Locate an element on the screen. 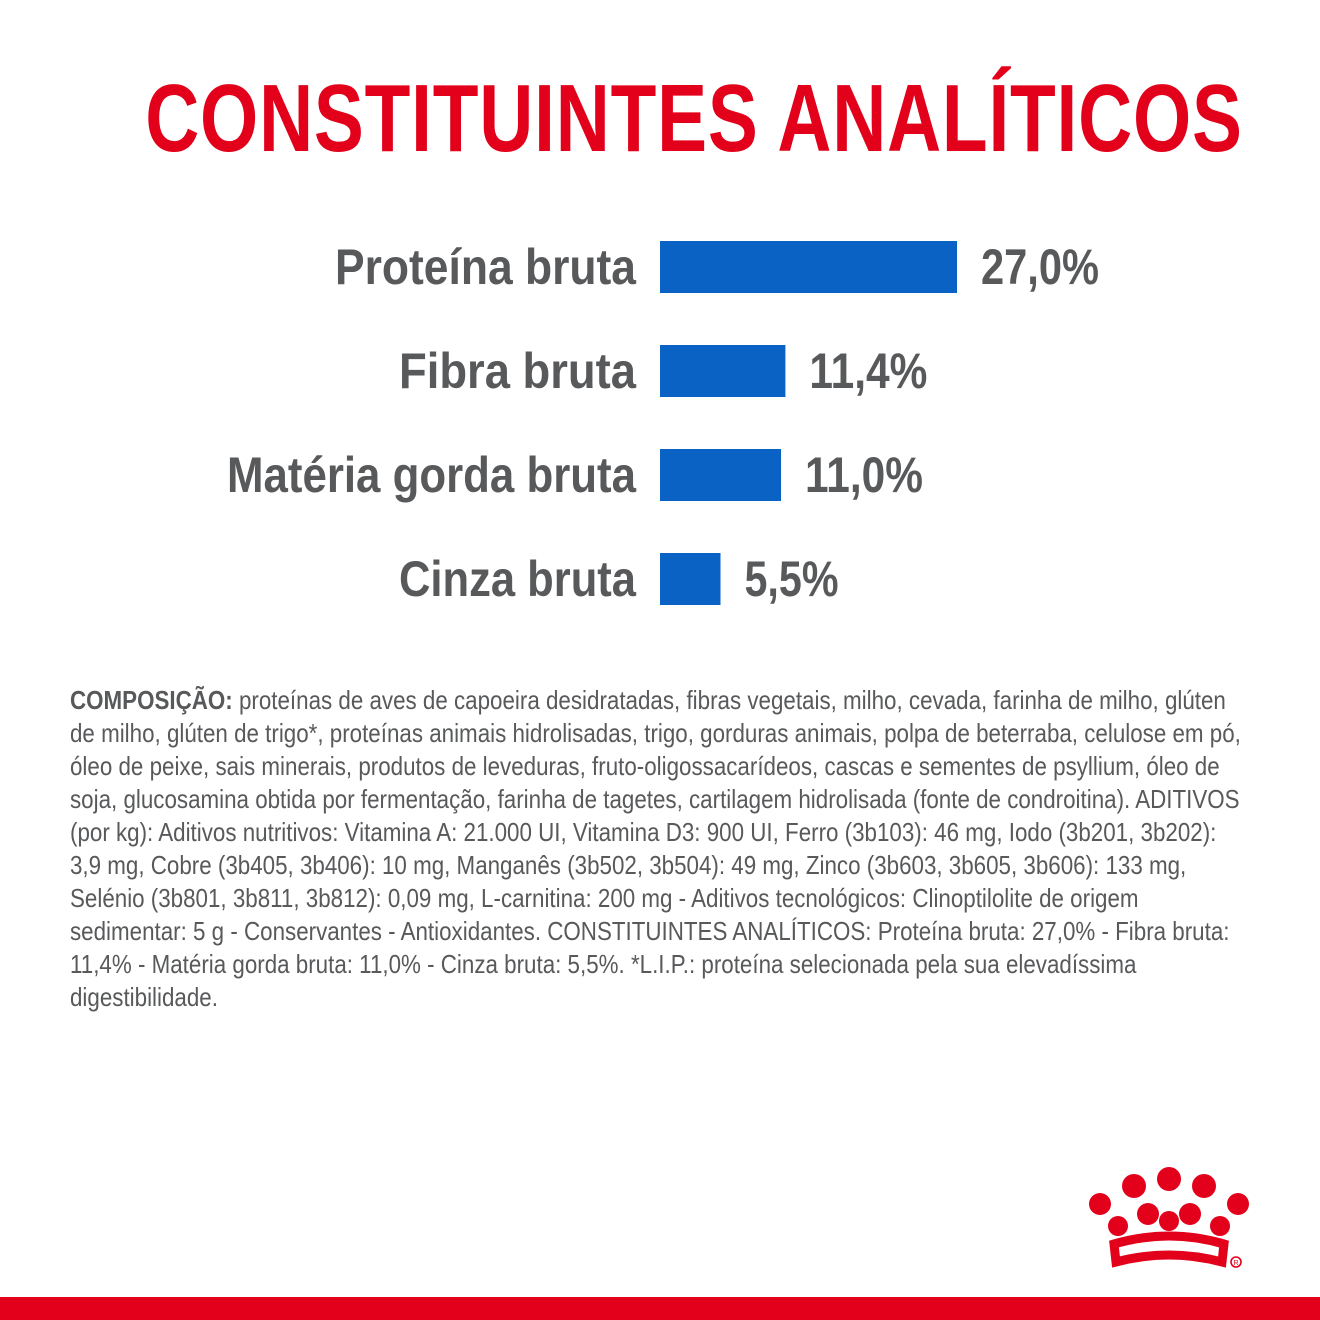 The height and width of the screenshot is (1320, 1320). value-label: 27,0% is located at coordinates (1040, 267).